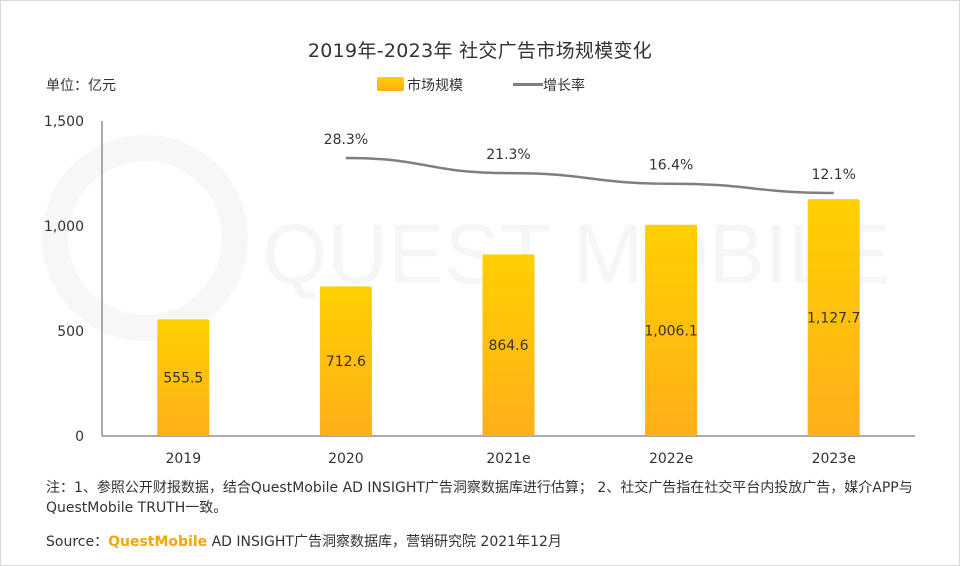 This screenshot has width=960, height=566. Describe the element at coordinates (70, 332) in the screenshot. I see `y-tick-label: 500` at that location.